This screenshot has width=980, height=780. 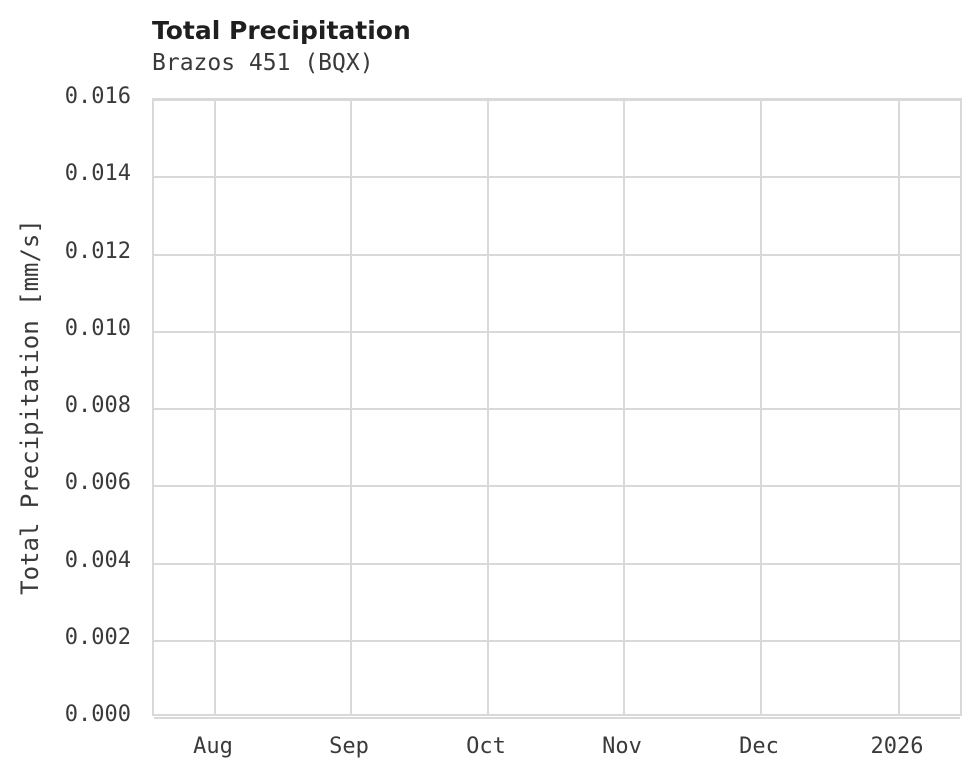 I want to click on y-tick-label: 0.010, so click(x=97, y=328).